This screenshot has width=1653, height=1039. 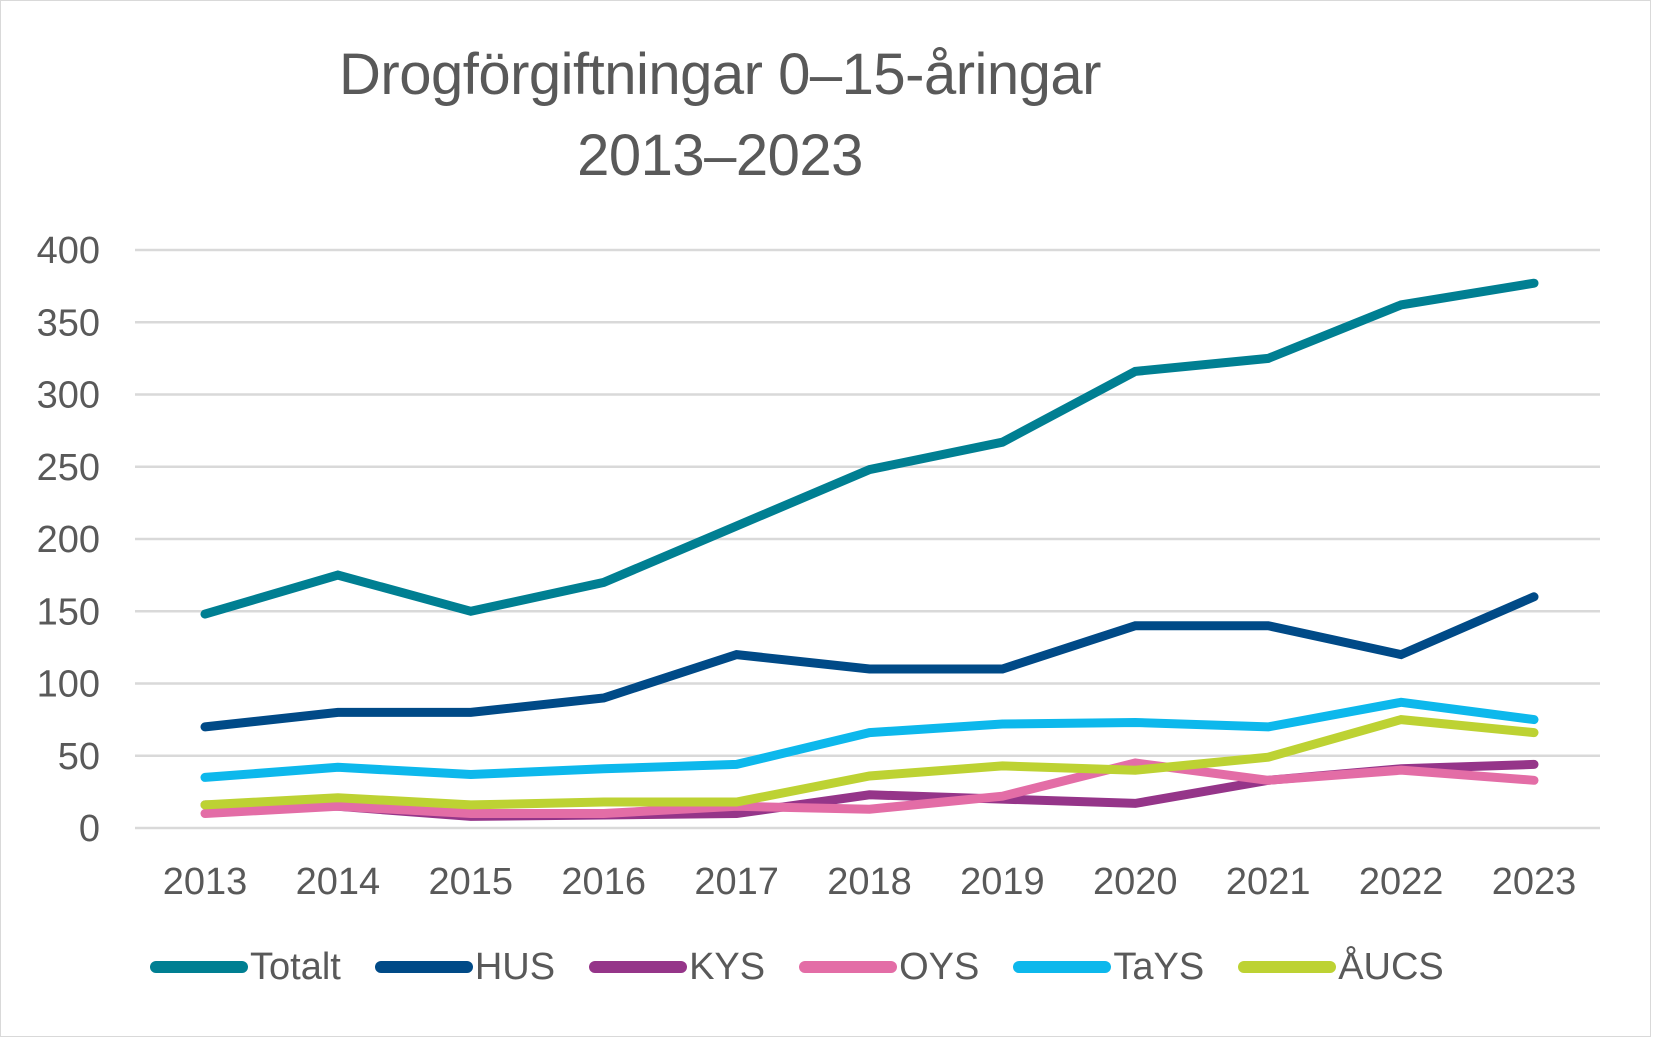 I want to click on legend-item-åucs: ÅUCS, so click(x=1341, y=967).